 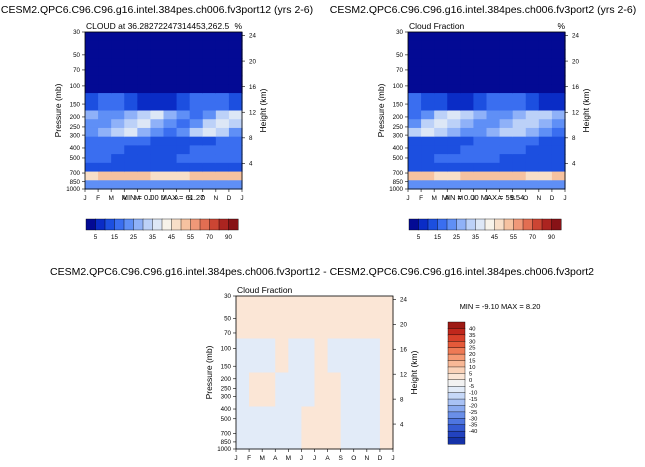 I want to click on y-tick-label: 50, so click(x=399, y=55).